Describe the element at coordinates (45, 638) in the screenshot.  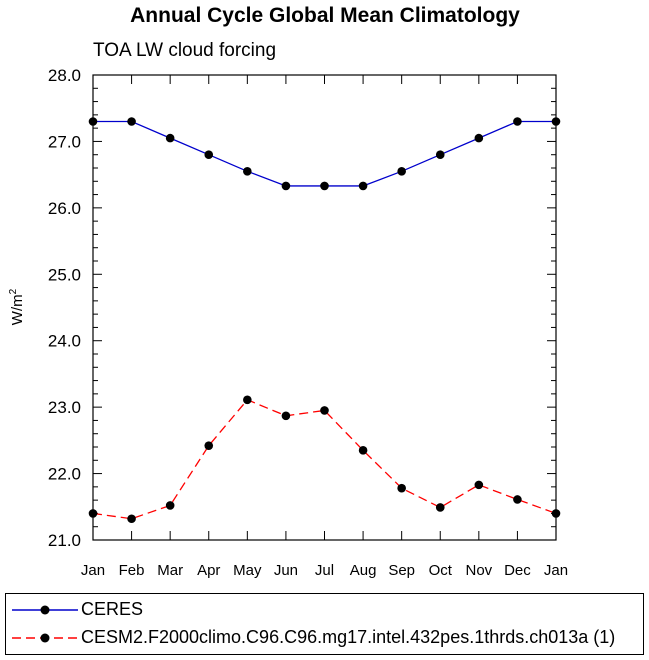
I see `legend-marker-cesm2` at that location.